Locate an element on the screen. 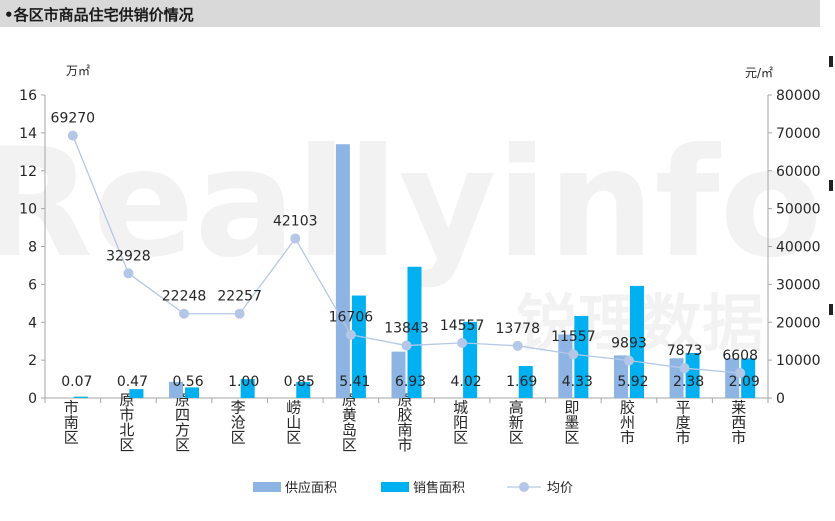  x-category-label: 原四方区 is located at coordinates (182, 422).